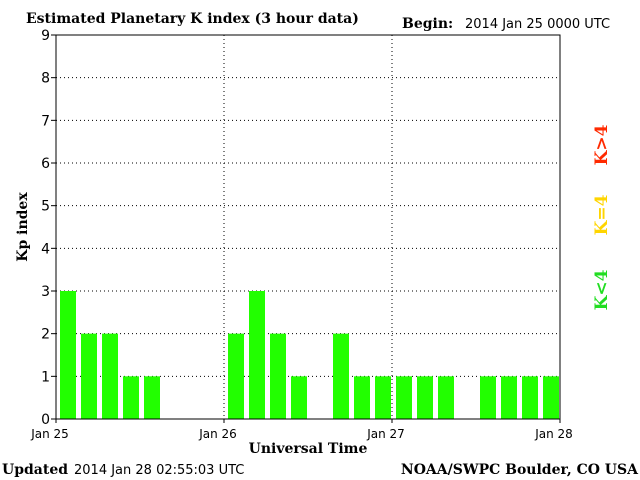 The height and width of the screenshot is (480, 640). I want to click on y-tick-label: 0, so click(45, 420).